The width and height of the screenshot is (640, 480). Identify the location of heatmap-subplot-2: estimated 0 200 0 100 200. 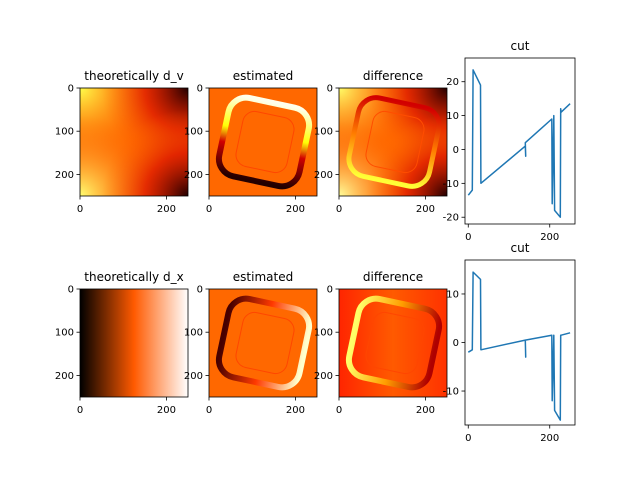
(251, 142).